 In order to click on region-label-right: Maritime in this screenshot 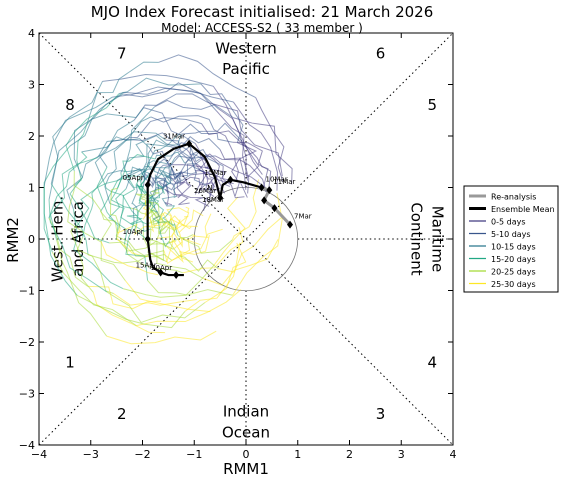, I will do `click(437, 239)`.